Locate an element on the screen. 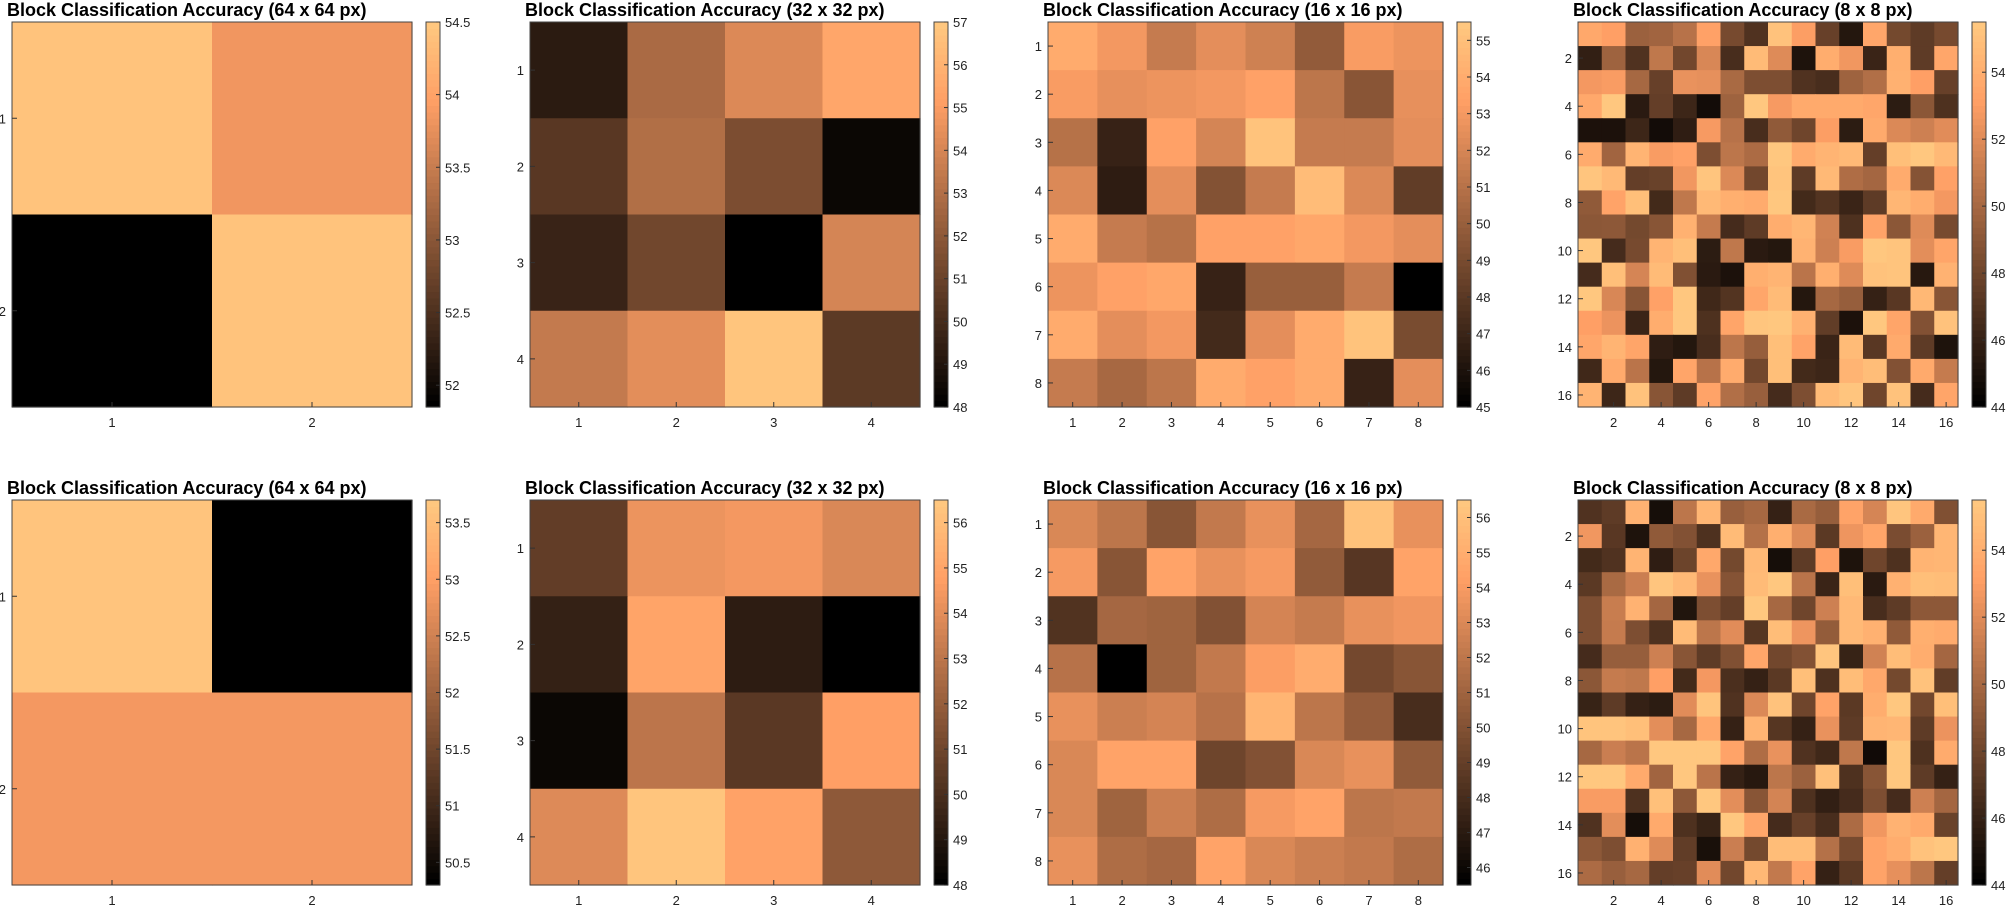 Image resolution: width=2008 pixels, height=906 pixels. x-tick-label: 1 is located at coordinates (1072, 899).